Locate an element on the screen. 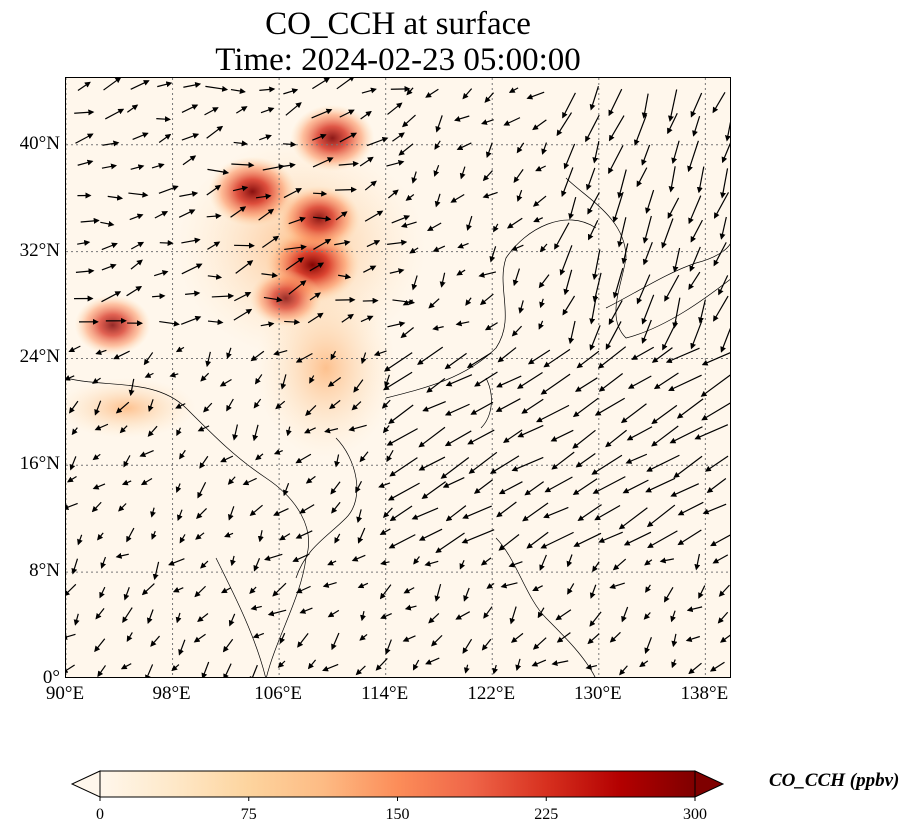 This screenshot has width=921, height=836. lon-tick-label: 98°E is located at coordinates (171, 693).